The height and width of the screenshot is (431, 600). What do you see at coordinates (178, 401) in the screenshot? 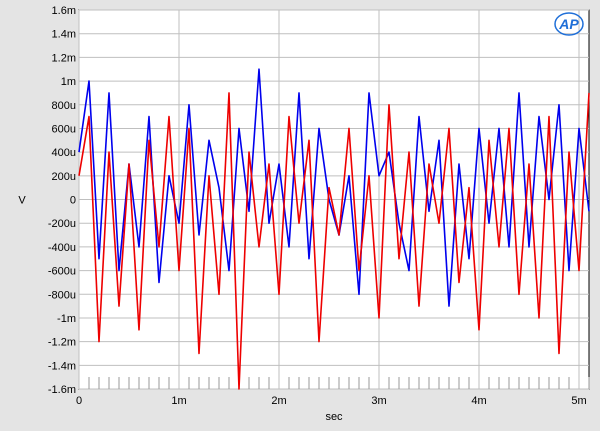
I see `x-tick-label: 1m` at bounding box center [178, 401].